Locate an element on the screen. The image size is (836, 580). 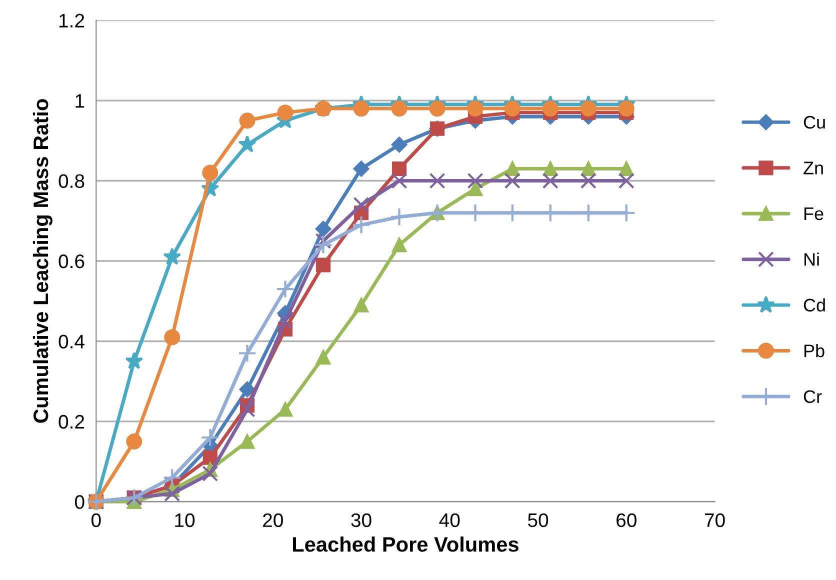
y-tick-label: 1.2 is located at coordinates (71, 21).